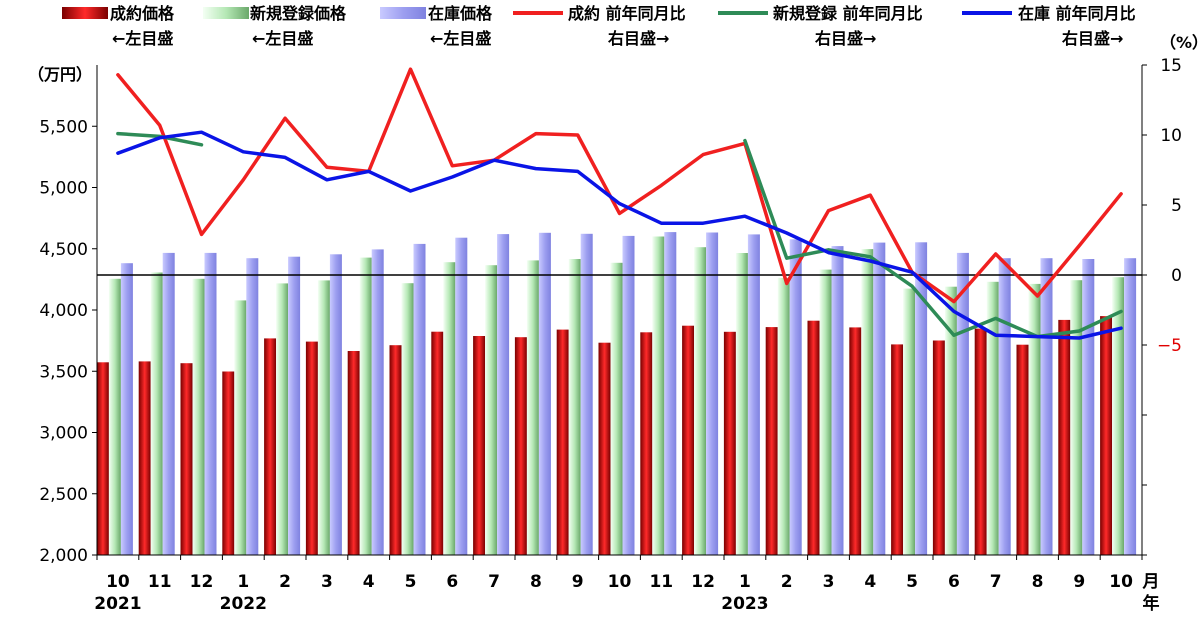 The image size is (1200, 633). I want to click on left-tick-label: 5,500, so click(63, 127).